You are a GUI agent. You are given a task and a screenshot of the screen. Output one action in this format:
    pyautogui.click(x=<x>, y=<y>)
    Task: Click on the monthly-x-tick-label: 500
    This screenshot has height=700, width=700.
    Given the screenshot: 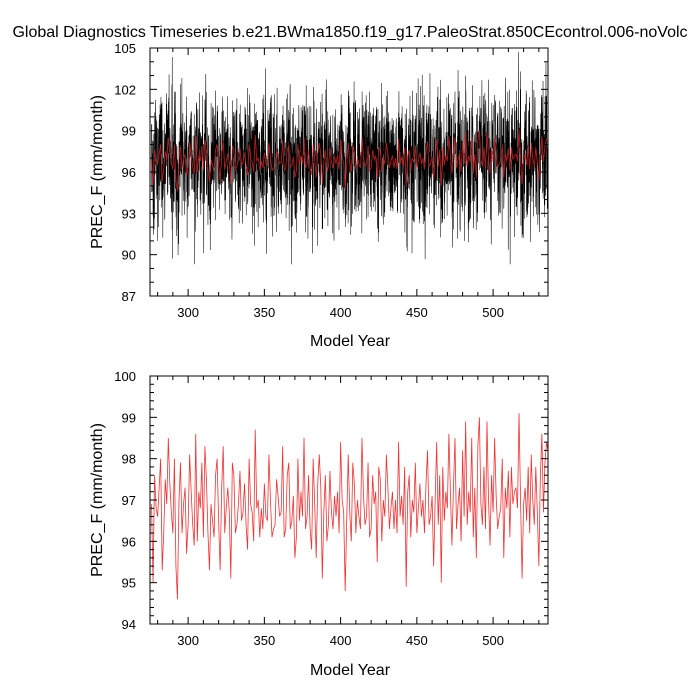 What is the action you would take?
    pyautogui.click(x=493, y=312)
    